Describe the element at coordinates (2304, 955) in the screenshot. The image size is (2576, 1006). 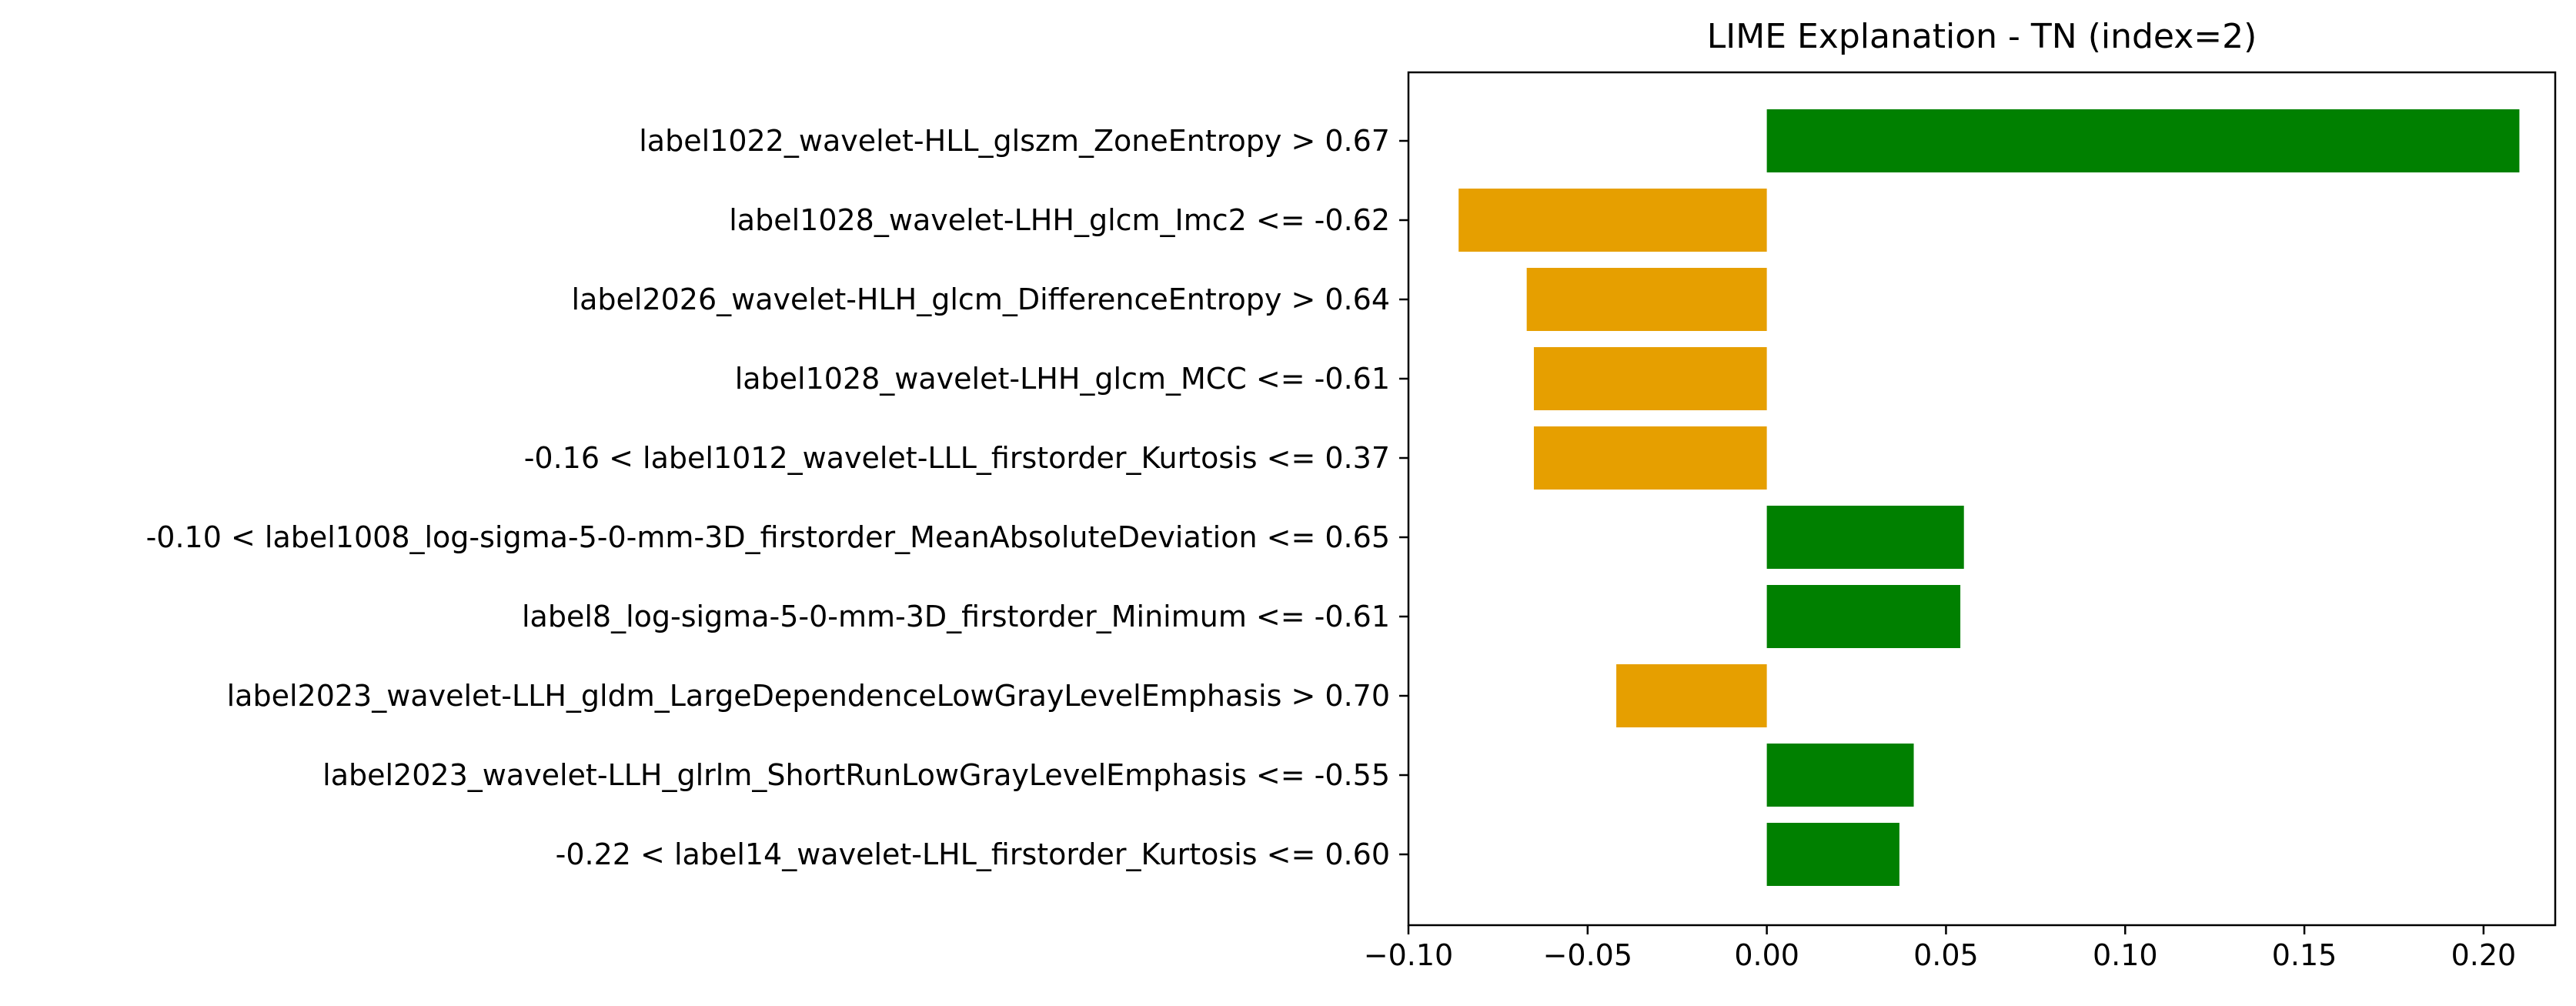
I see `x-tick-label: 0.15` at that location.